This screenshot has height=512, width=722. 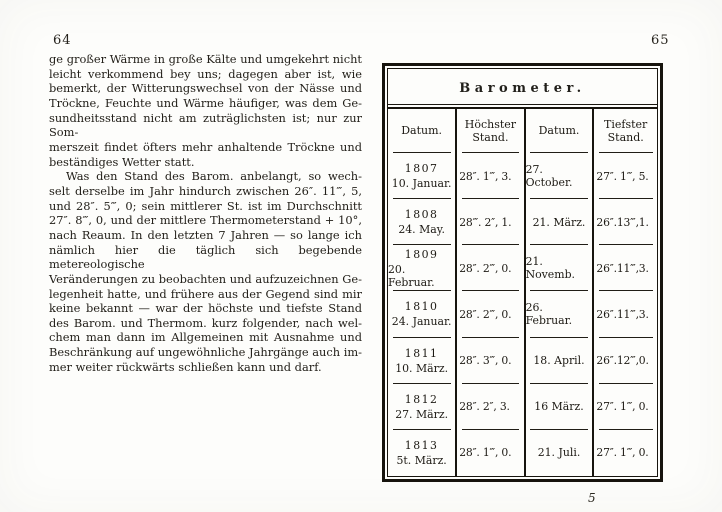 I want to click on year-date-cell: 1810 24. Januar., so click(x=421, y=314).